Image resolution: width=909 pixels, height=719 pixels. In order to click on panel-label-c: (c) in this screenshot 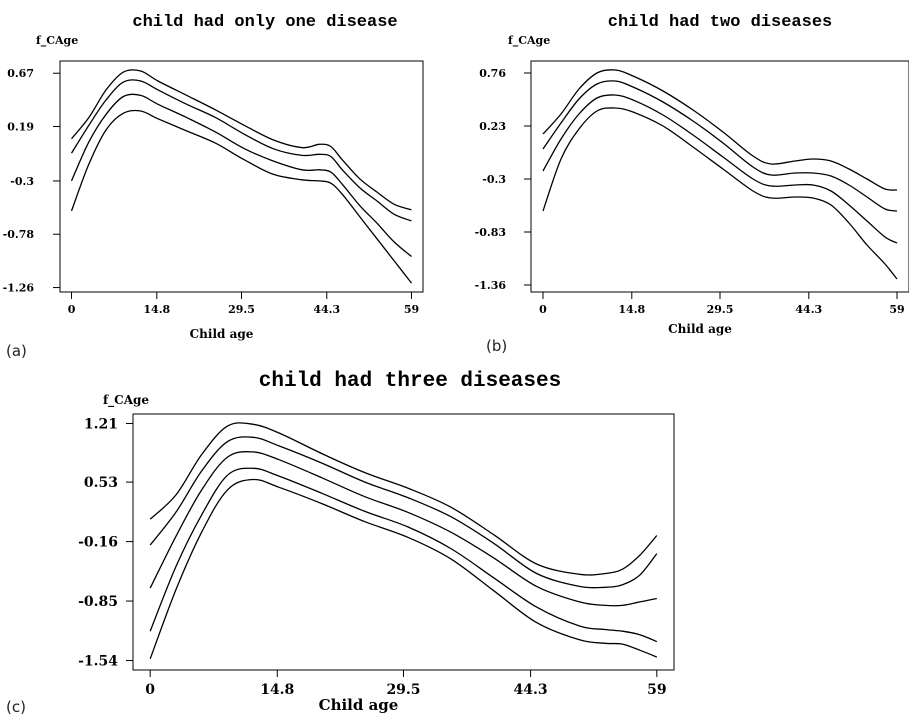, I will do `click(16, 707)`.